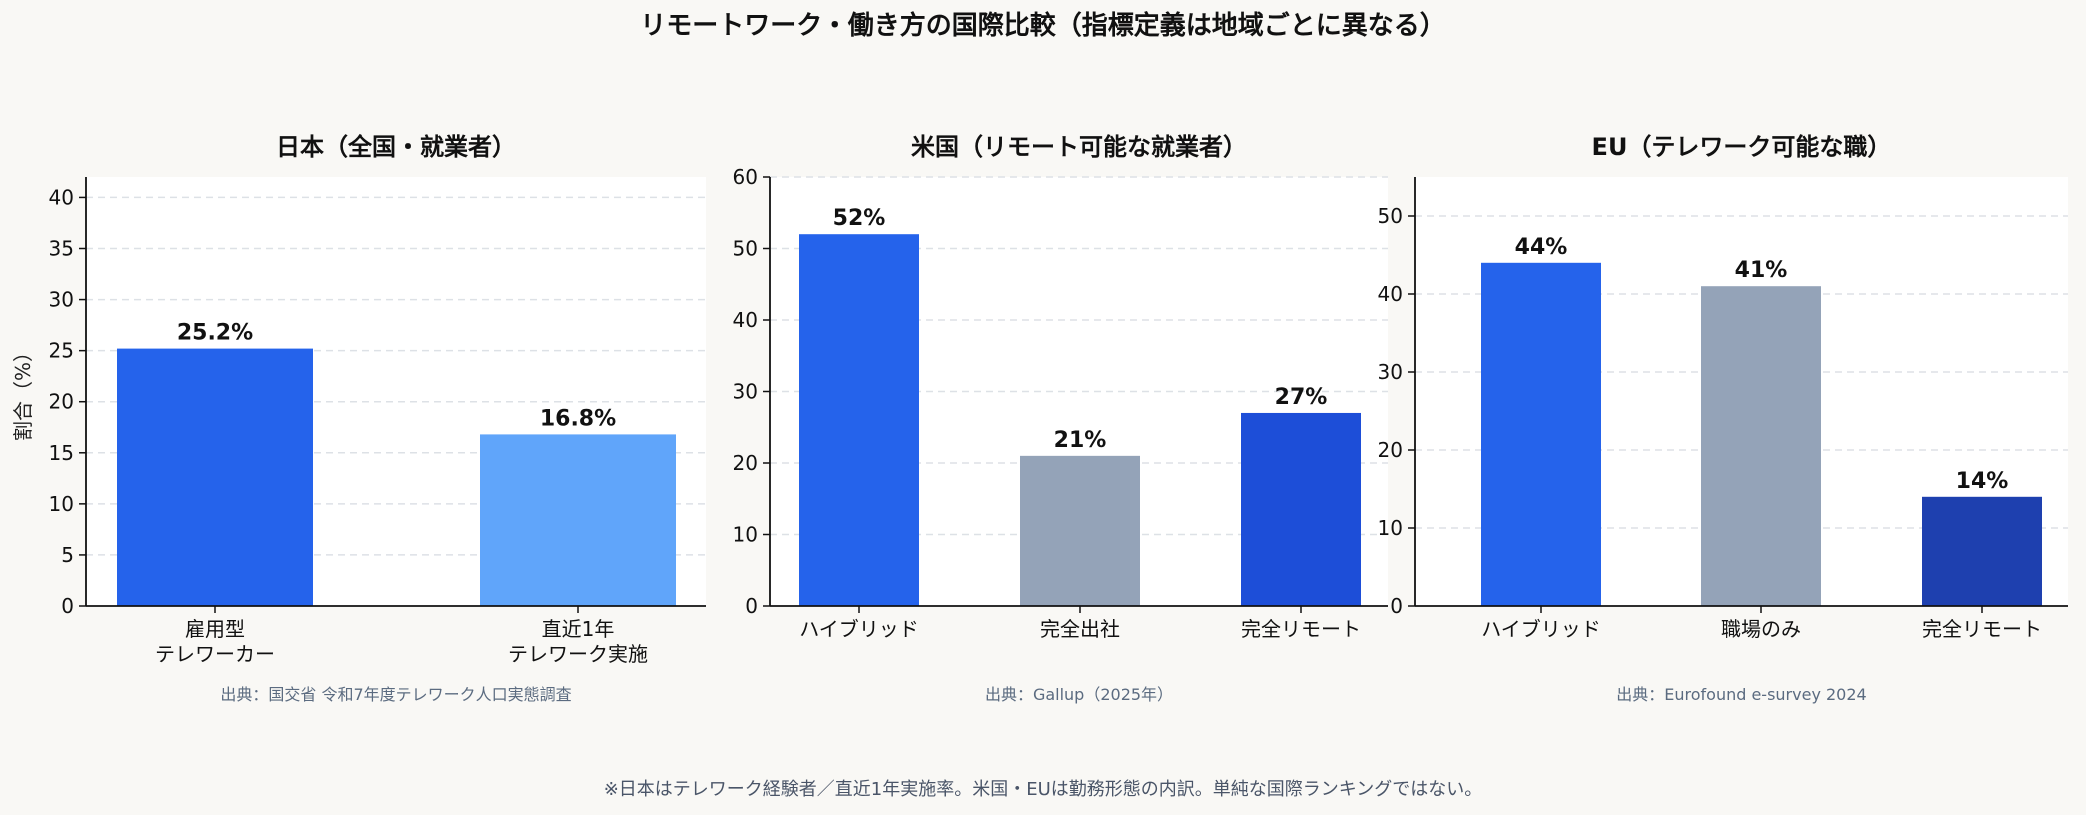 The height and width of the screenshot is (815, 2086). Describe the element at coordinates (396, 147) in the screenshot. I see `chart-title: 日本（全国・就業者）` at that location.